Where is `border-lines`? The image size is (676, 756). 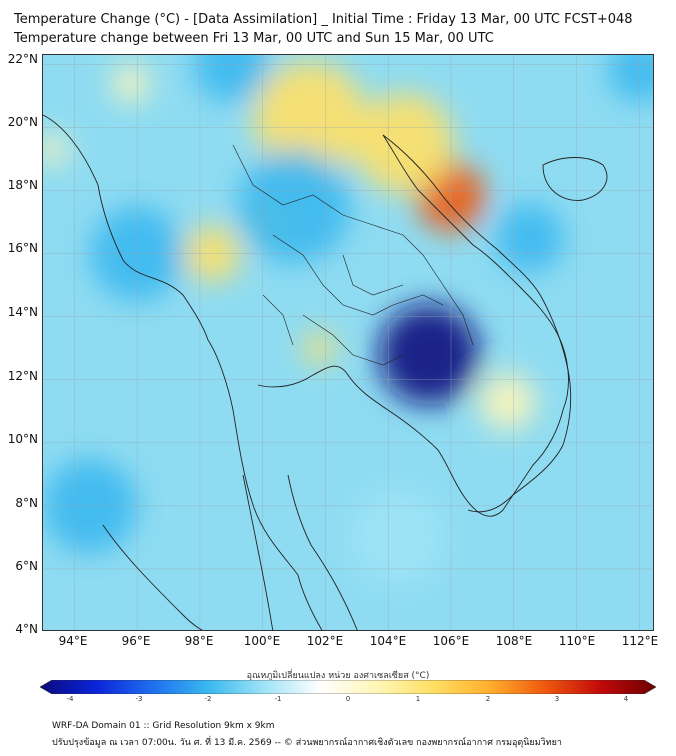 border-lines is located at coordinates (353, 255).